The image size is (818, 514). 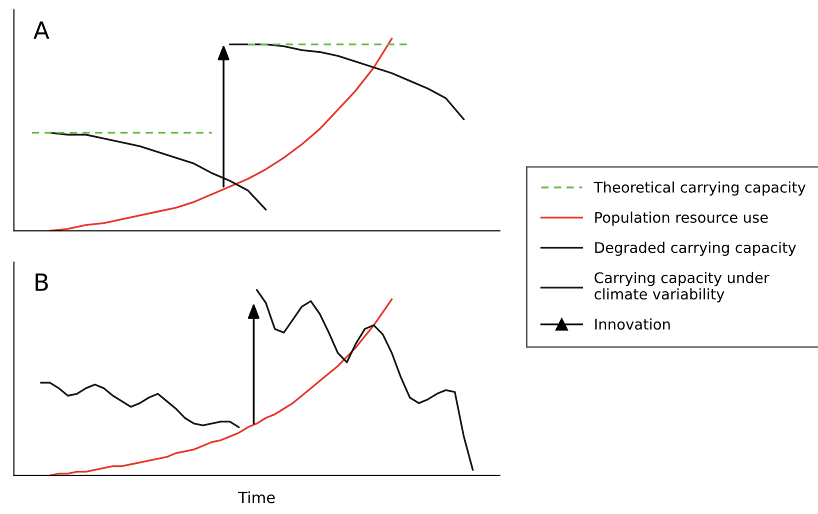 What do you see at coordinates (695, 249) in the screenshot?
I see `legend-label: Degraded carrying capacity` at bounding box center [695, 249].